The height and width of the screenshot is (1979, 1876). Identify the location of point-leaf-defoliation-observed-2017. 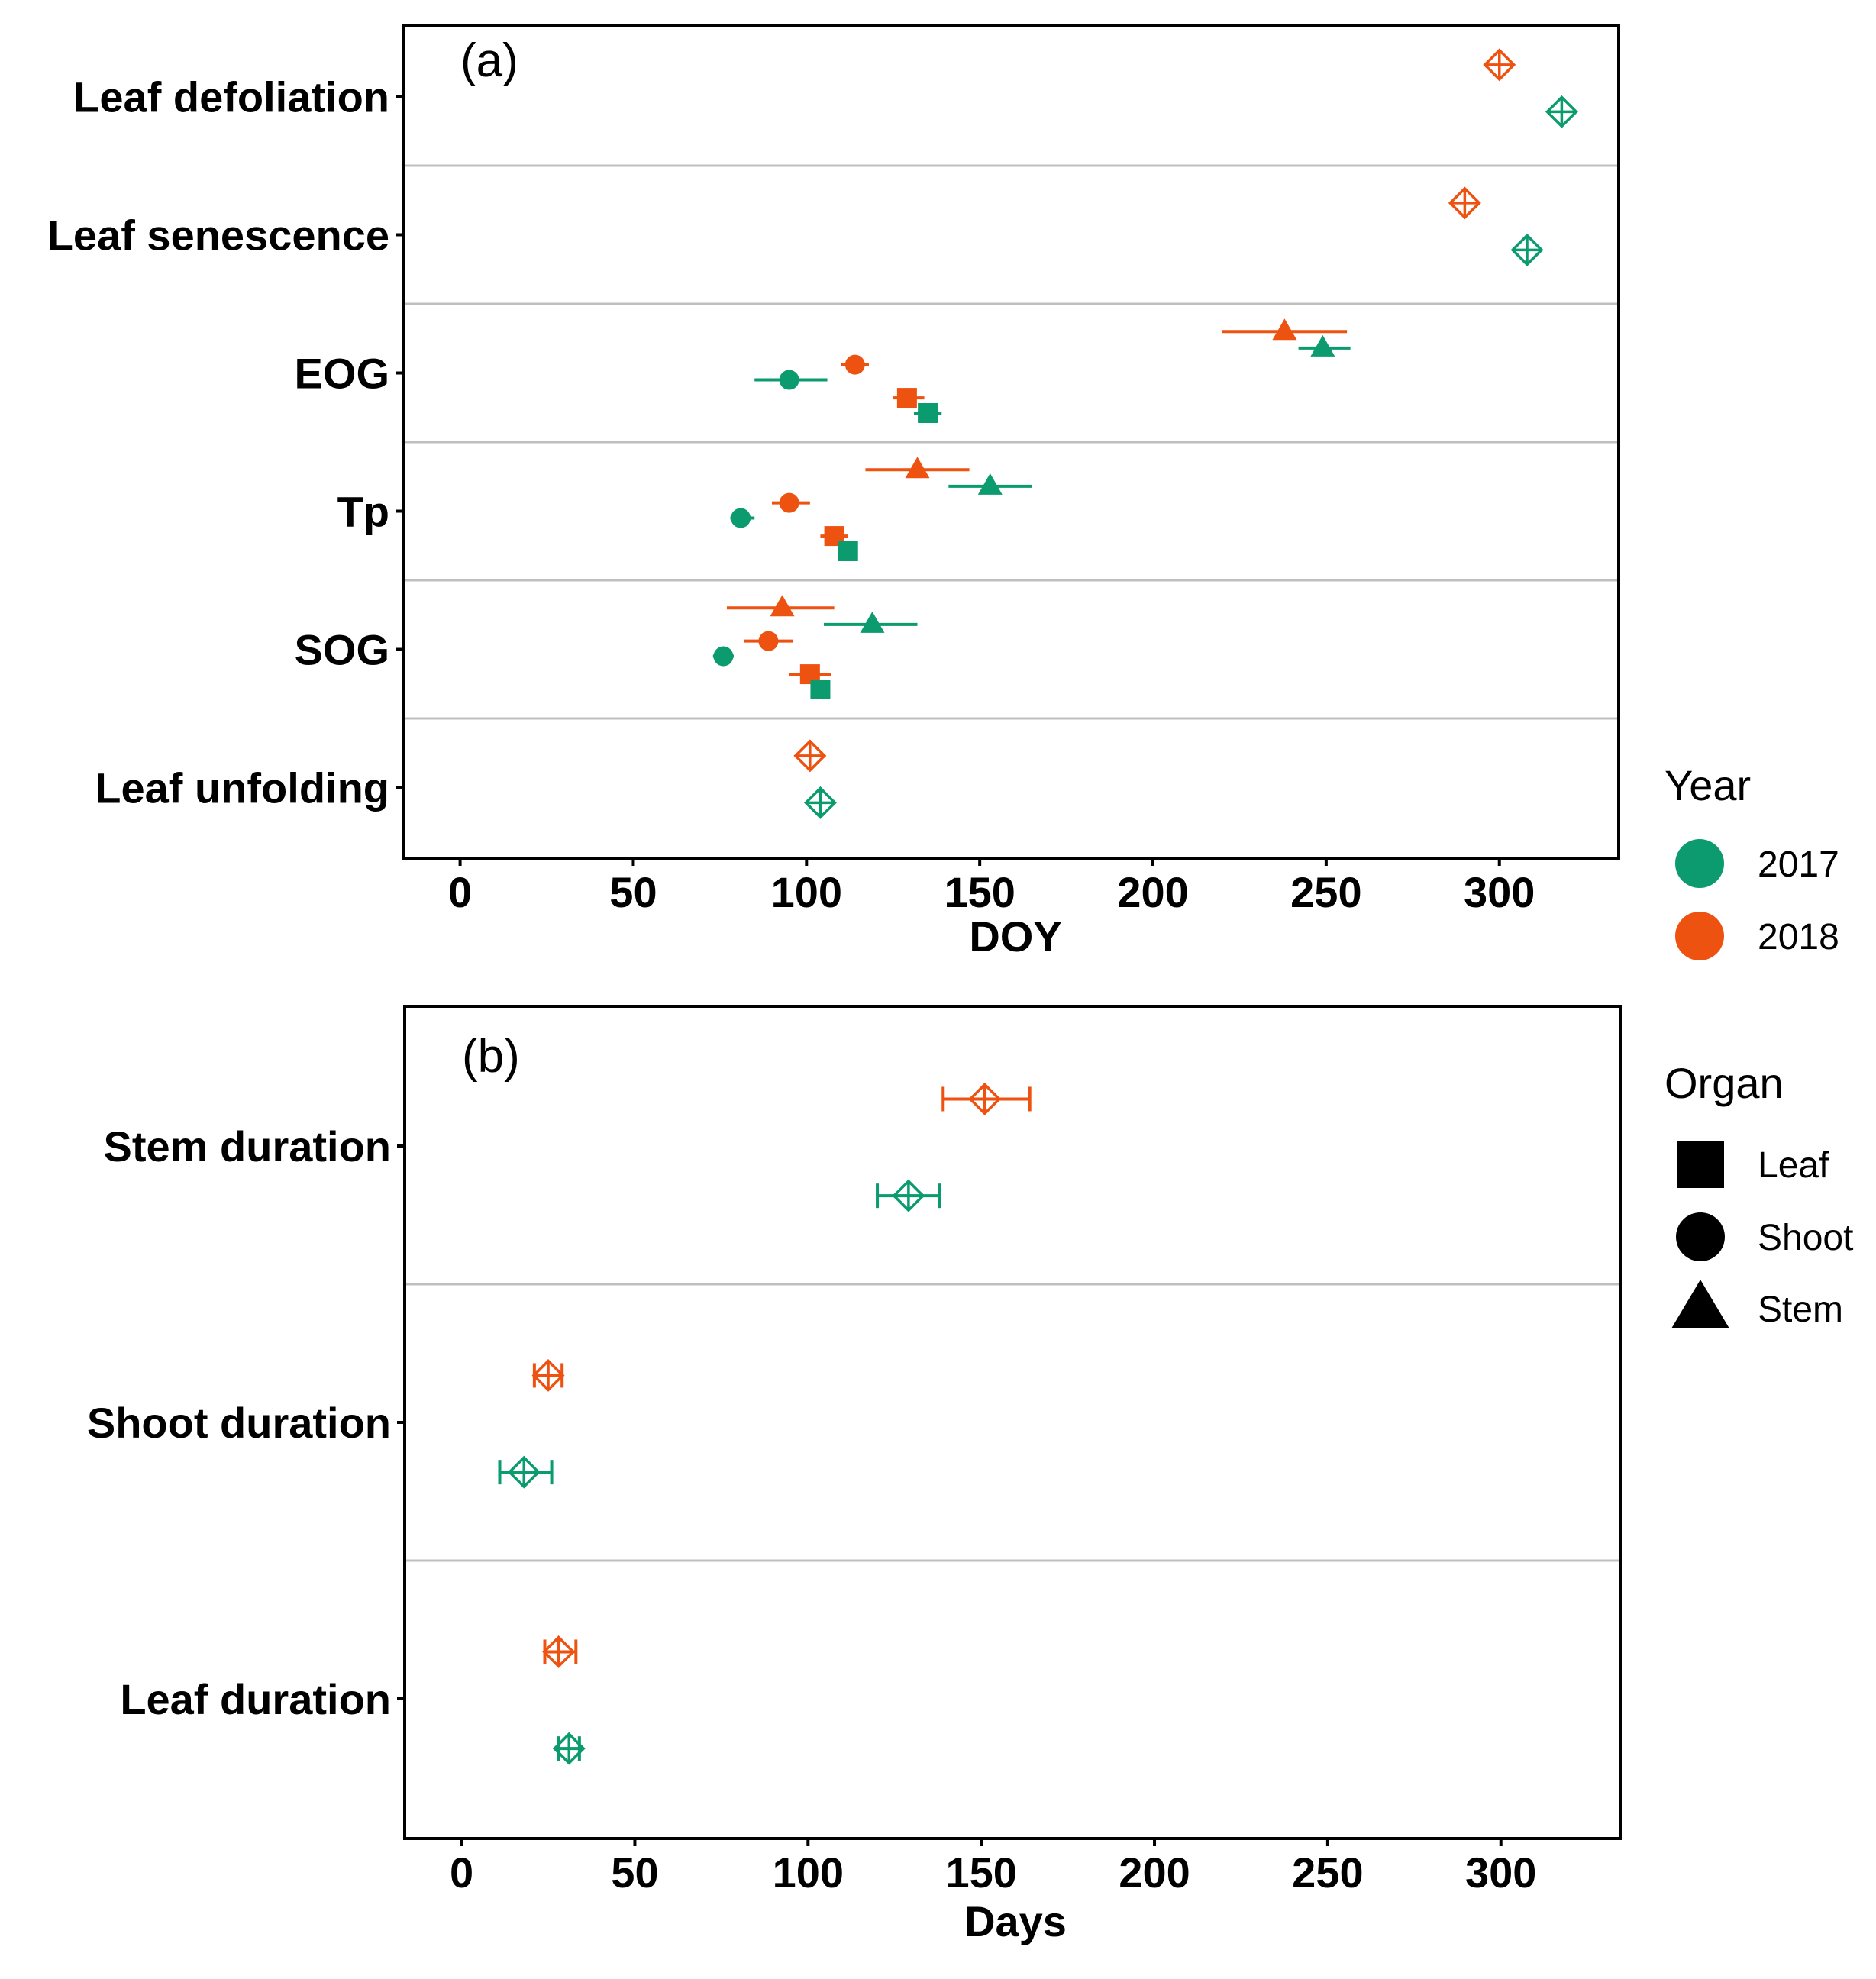
(1561, 111).